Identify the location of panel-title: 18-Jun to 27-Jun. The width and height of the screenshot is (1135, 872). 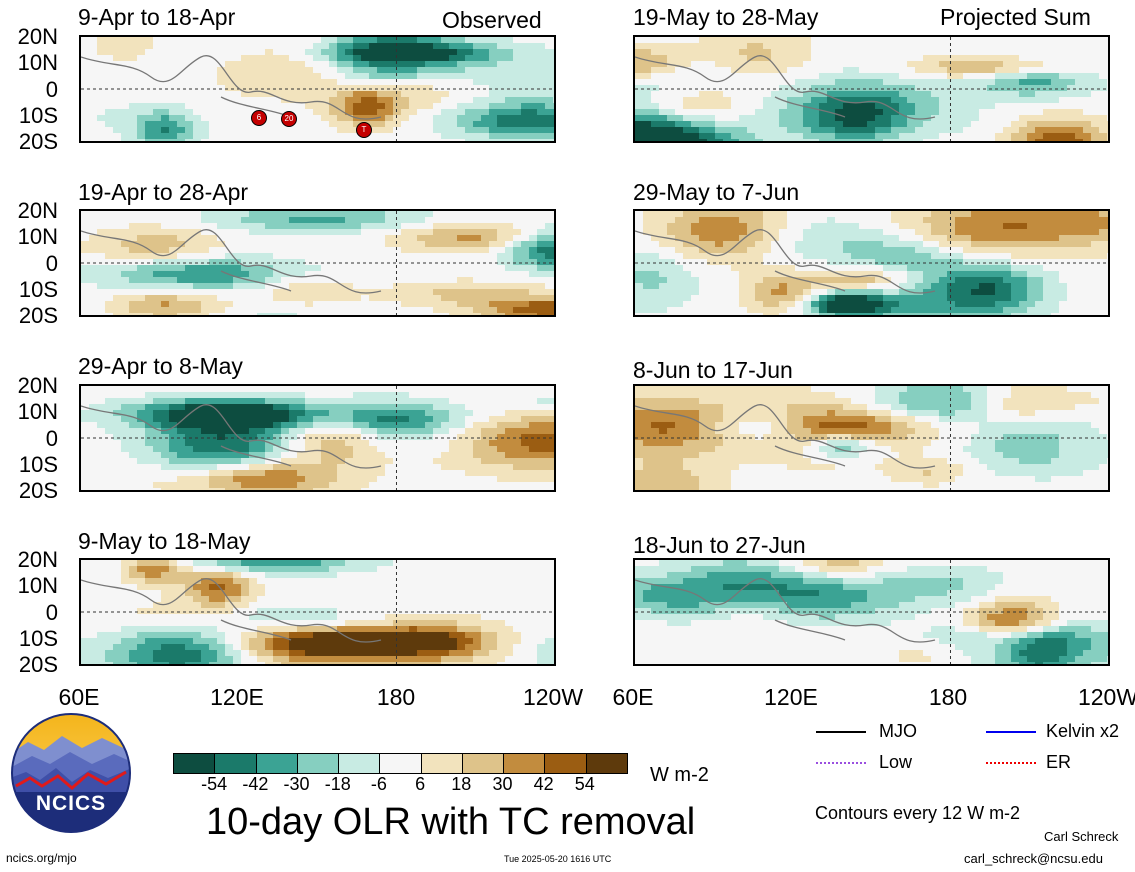
(719, 545).